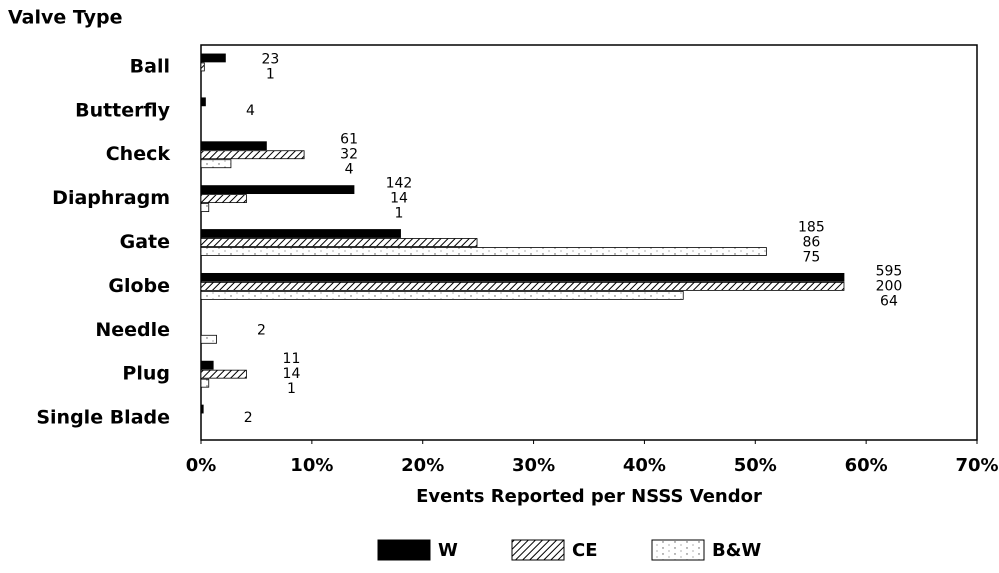 The width and height of the screenshot is (999, 573). What do you see at coordinates (889, 271) in the screenshot?
I see `data-label: 595` at bounding box center [889, 271].